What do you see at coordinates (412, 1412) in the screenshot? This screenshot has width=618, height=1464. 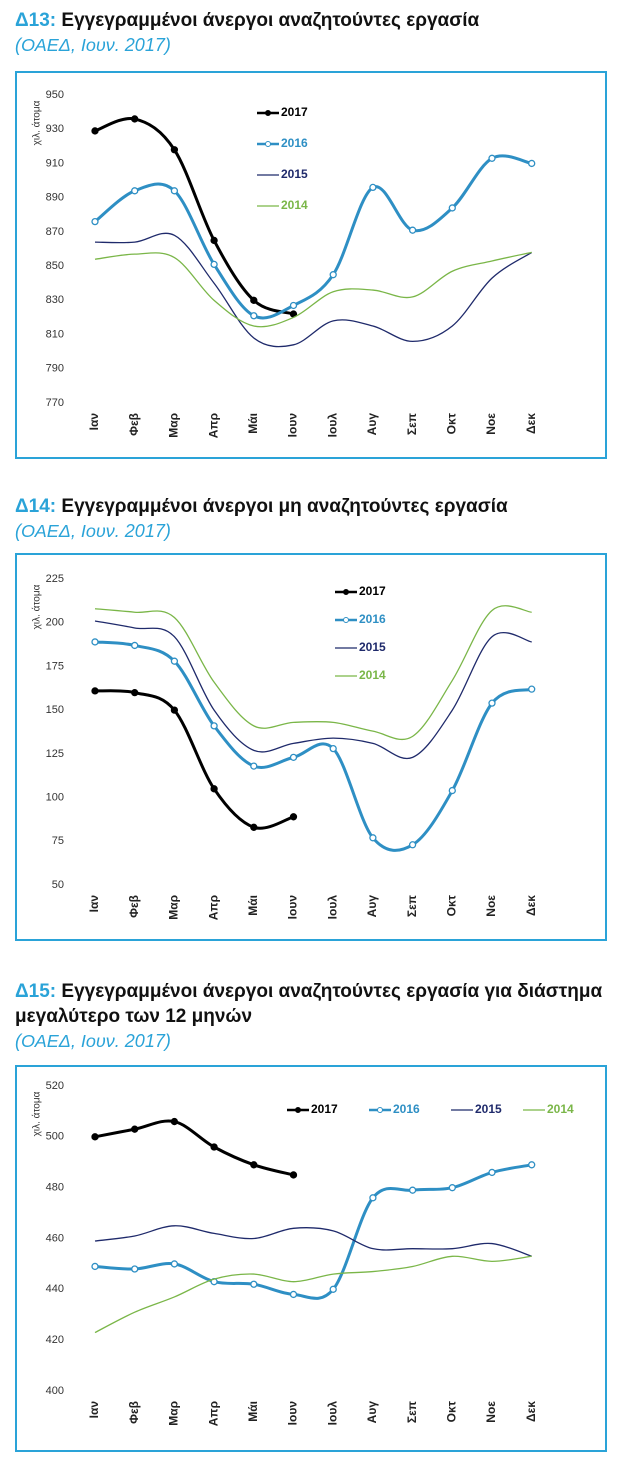 I see `x-tick-label: Σεπ` at bounding box center [412, 1412].